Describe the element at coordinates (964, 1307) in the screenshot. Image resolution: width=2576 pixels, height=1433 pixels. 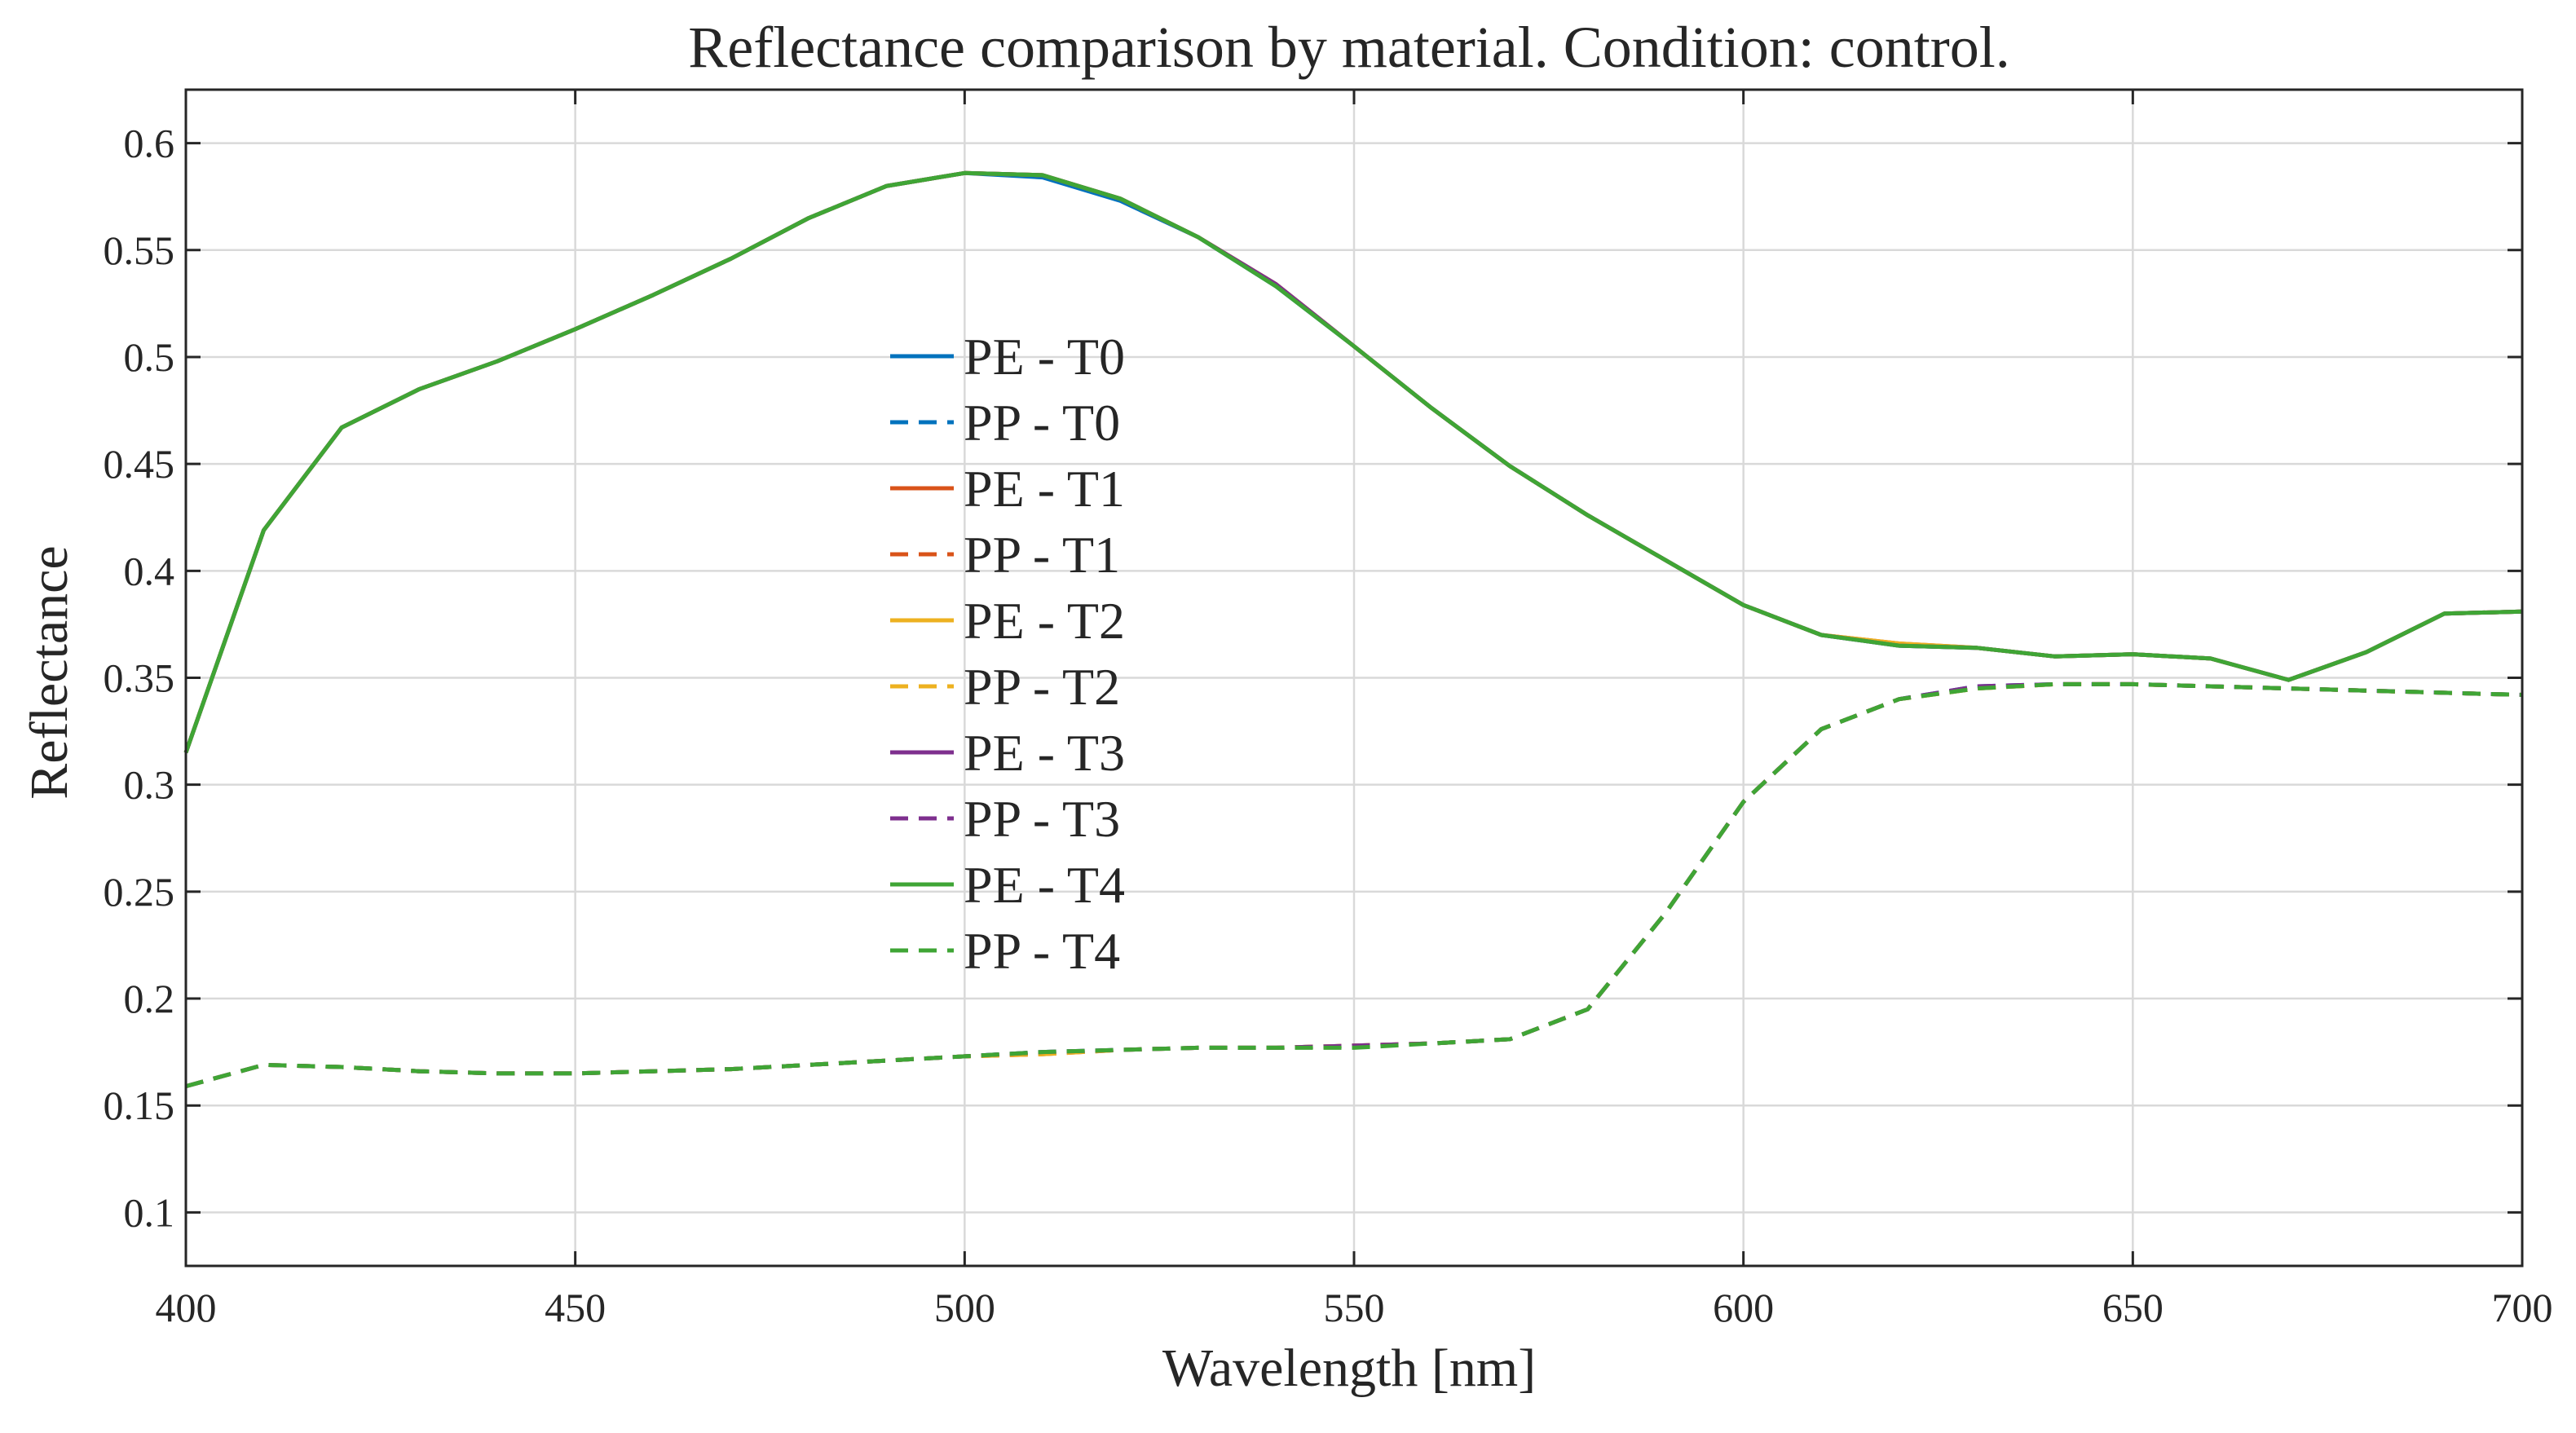
I see `x-tick-label: 500` at that location.